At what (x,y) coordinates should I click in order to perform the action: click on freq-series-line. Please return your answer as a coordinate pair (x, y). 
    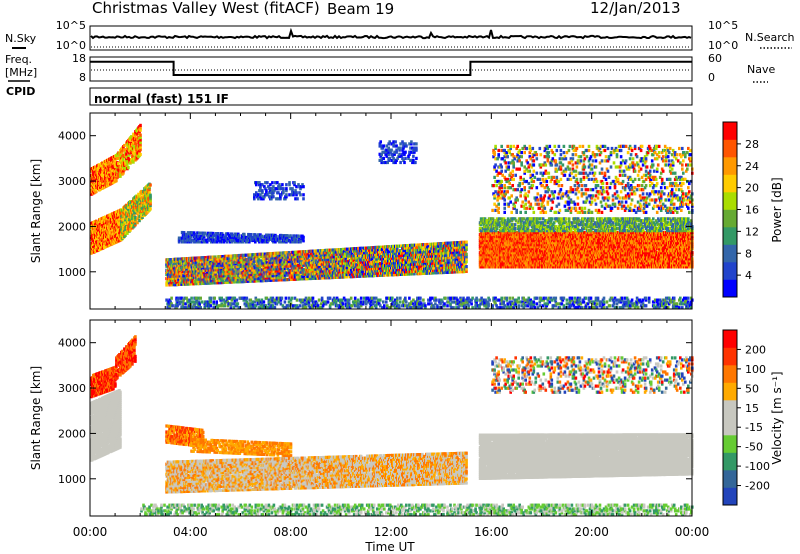
    Looking at the image, I should click on (391, 68).